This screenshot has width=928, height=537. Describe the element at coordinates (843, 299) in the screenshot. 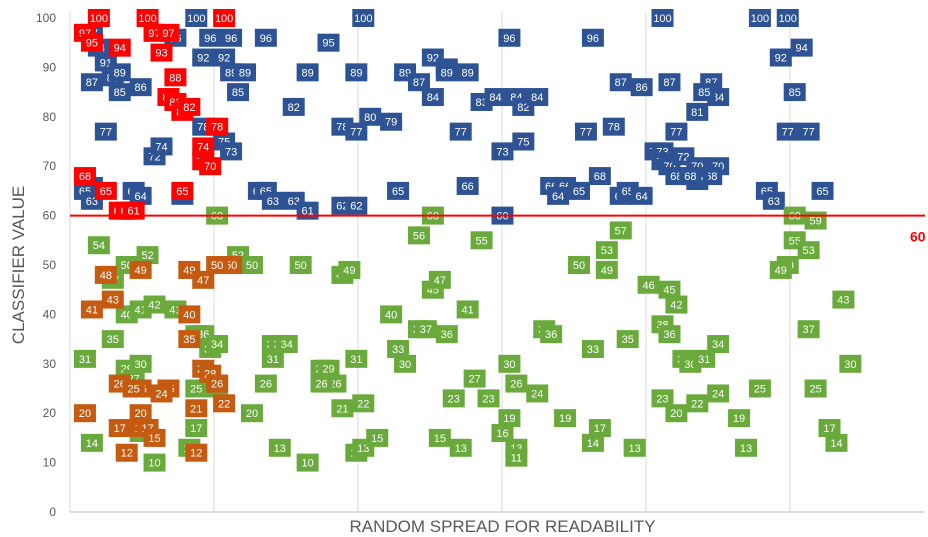

I see `data-point-green: 43` at that location.